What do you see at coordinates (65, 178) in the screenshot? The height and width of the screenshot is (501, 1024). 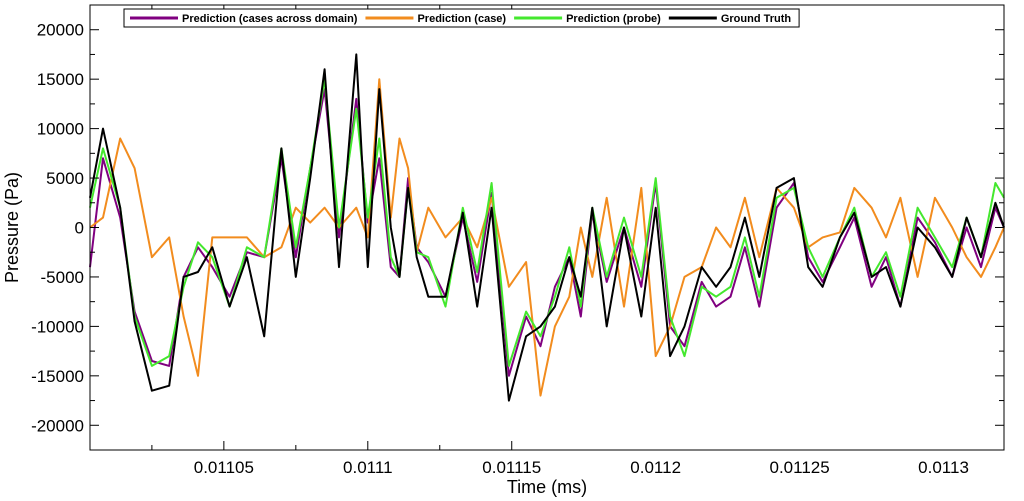 I see `y-tick-label: 5000` at bounding box center [65, 178].